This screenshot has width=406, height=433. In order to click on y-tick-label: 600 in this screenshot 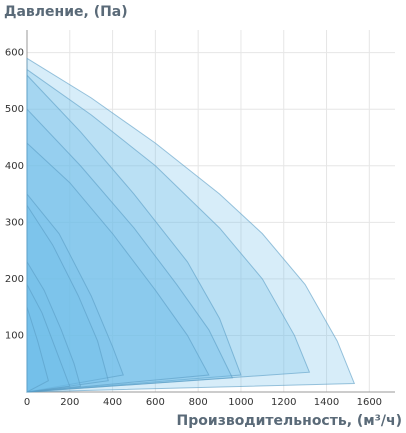, I will do `click(14, 53)`.